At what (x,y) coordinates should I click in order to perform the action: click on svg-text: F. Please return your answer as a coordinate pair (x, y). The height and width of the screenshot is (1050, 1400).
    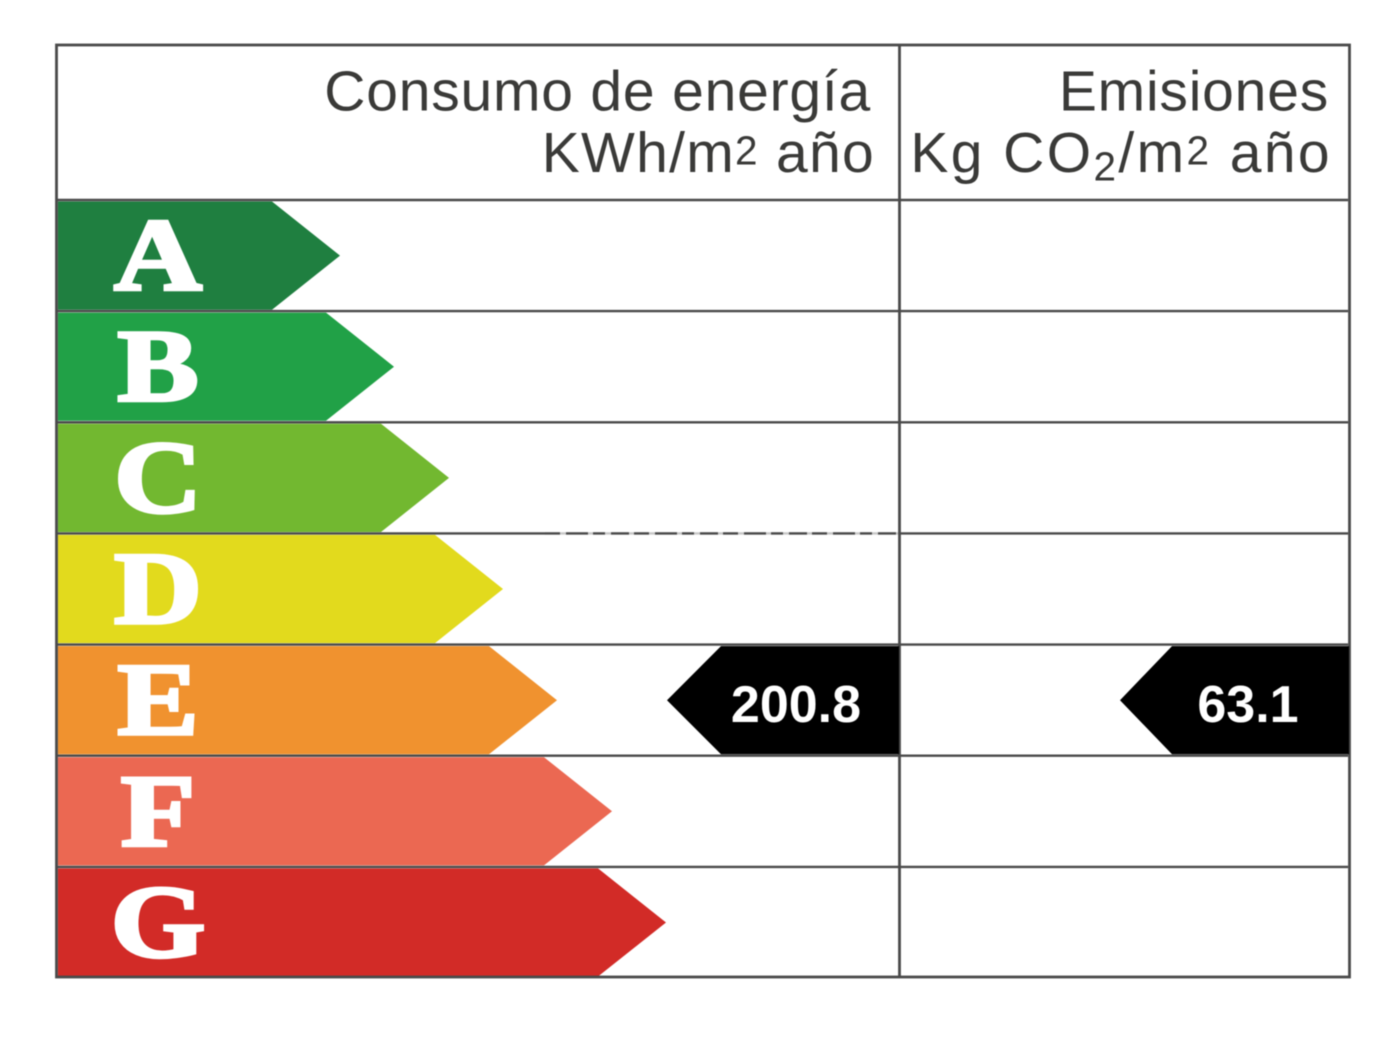
    Looking at the image, I should click on (158, 811).